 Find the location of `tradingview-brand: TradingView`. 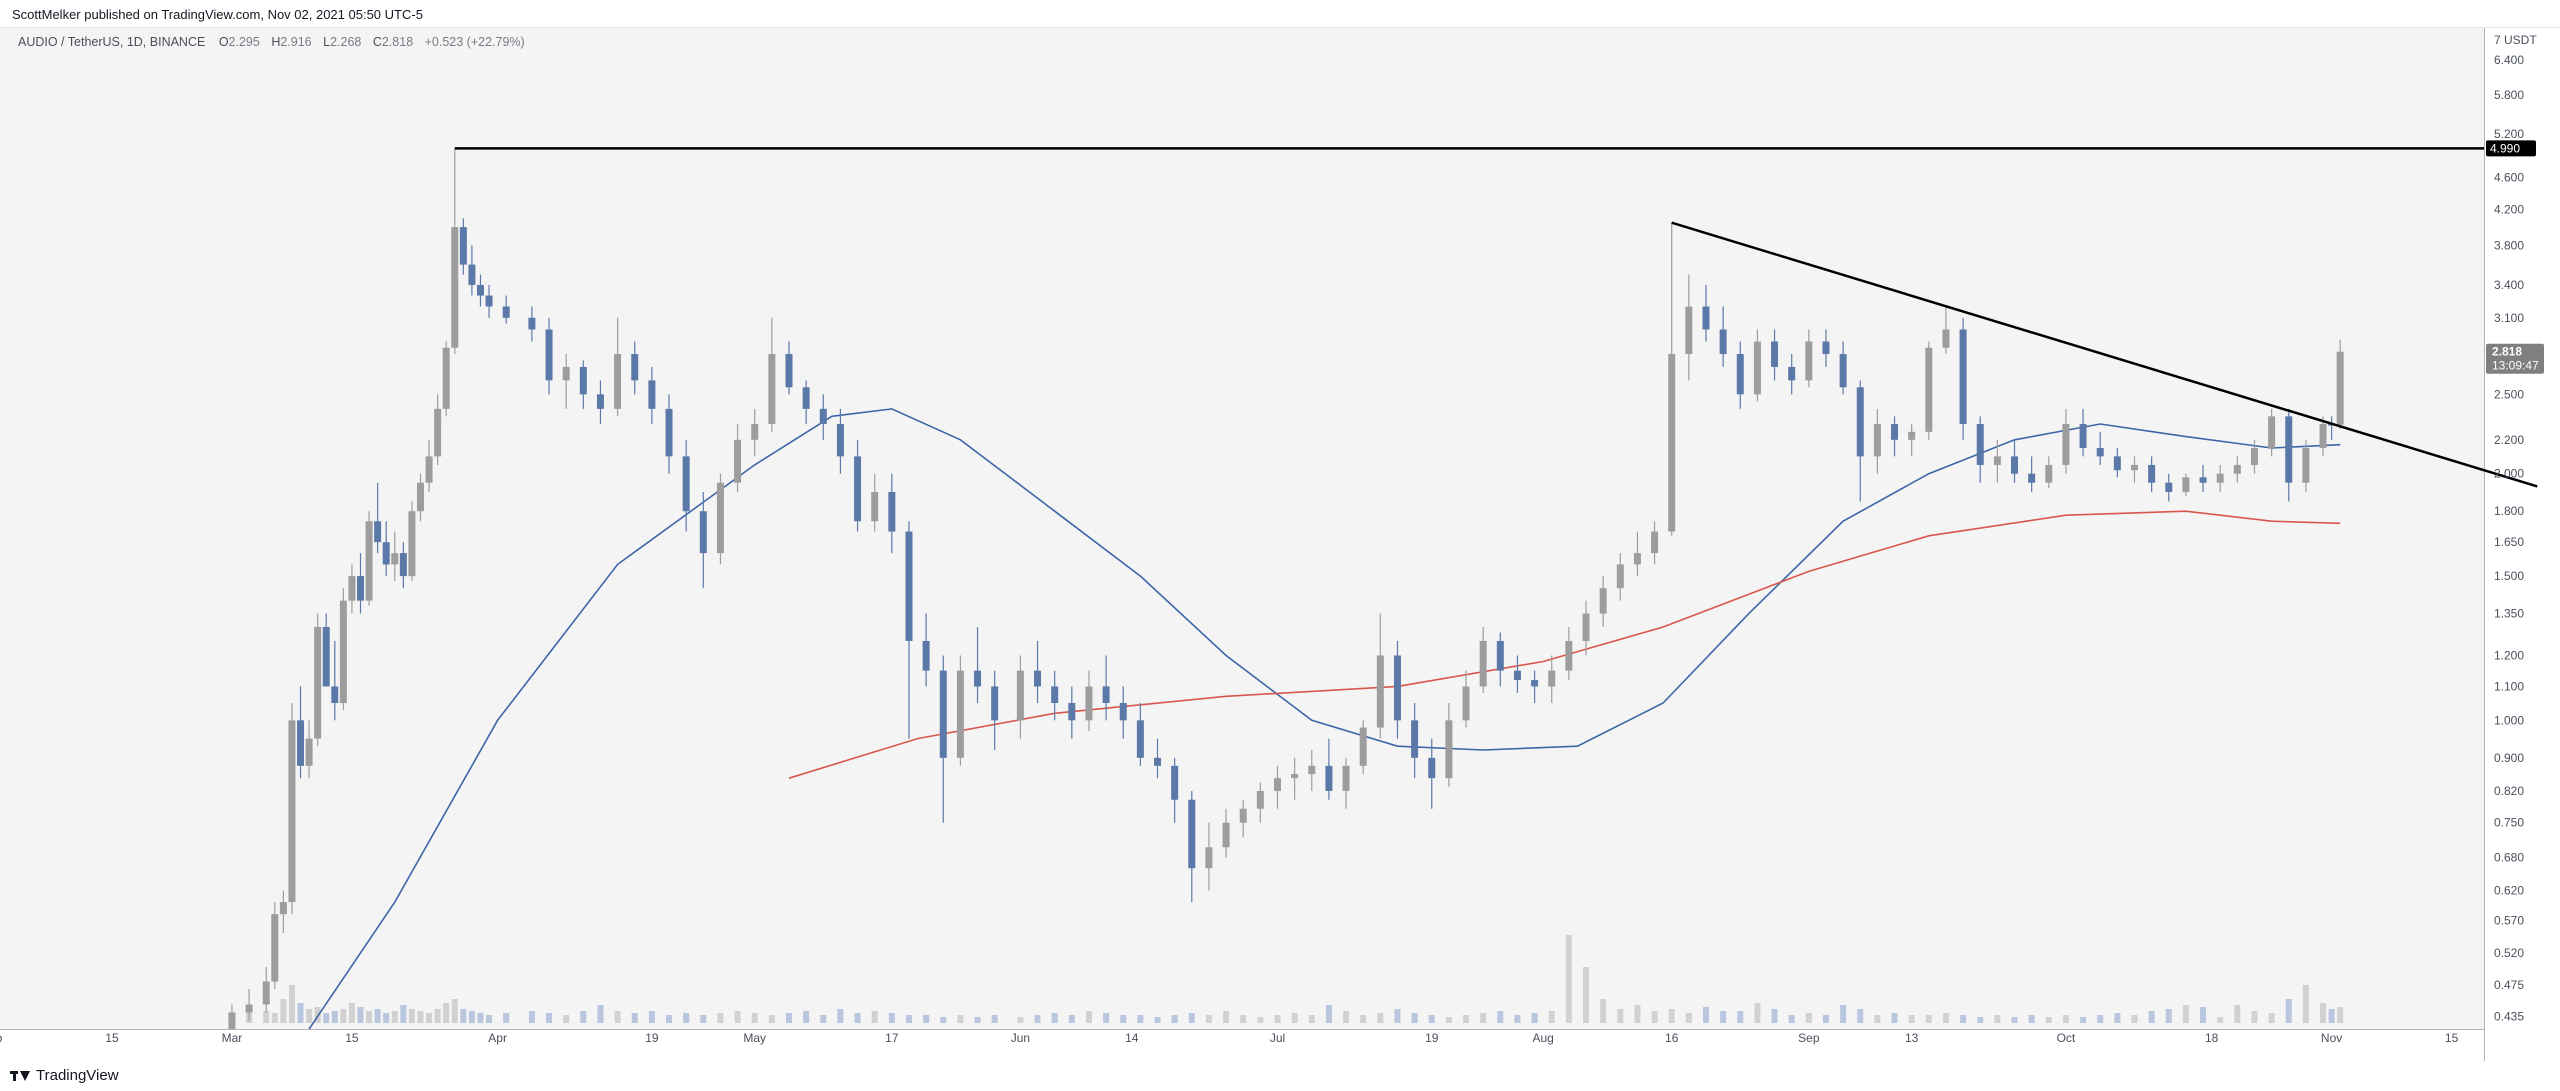

tradingview-brand: TradingView is located at coordinates (64, 1075).